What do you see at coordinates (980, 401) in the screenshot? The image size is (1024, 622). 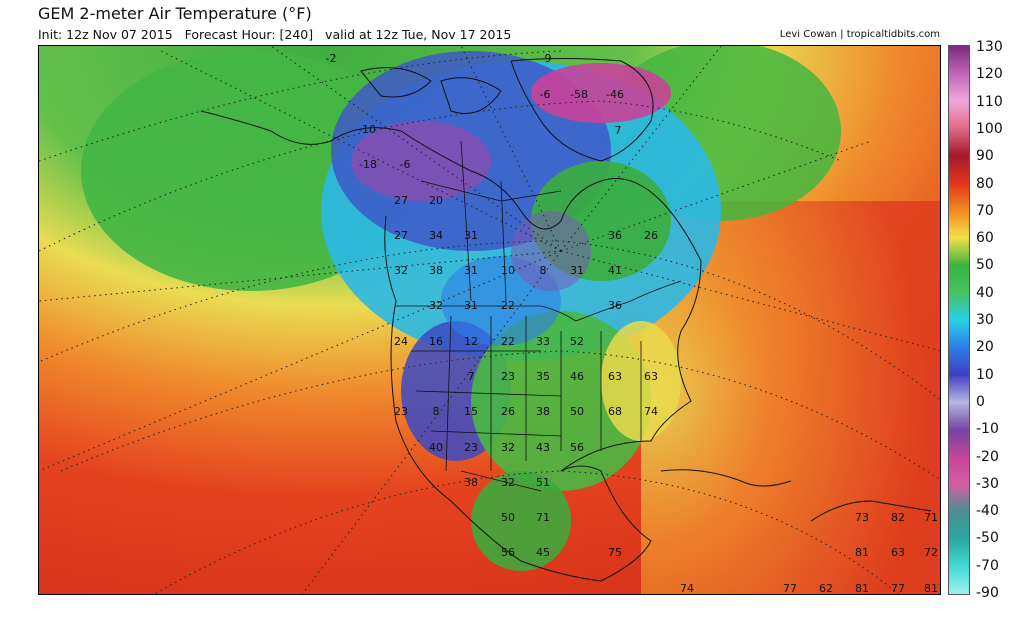 I see `colorbar-tick-label: 0` at bounding box center [980, 401].